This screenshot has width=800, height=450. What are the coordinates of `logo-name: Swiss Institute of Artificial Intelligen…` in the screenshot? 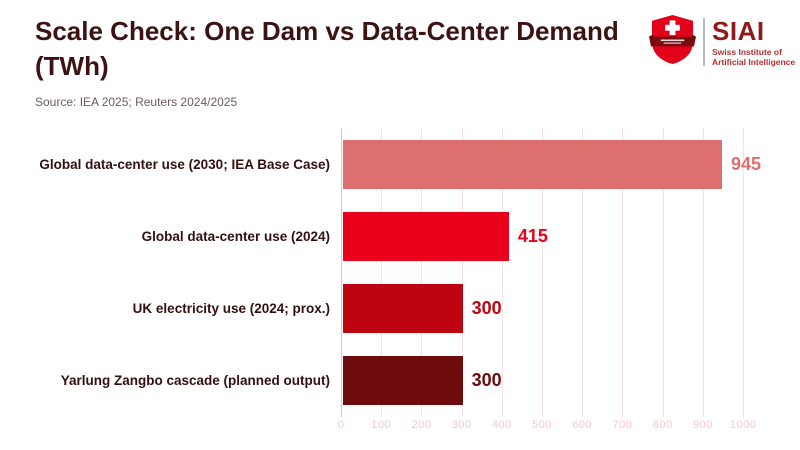 It's located at (753, 57).